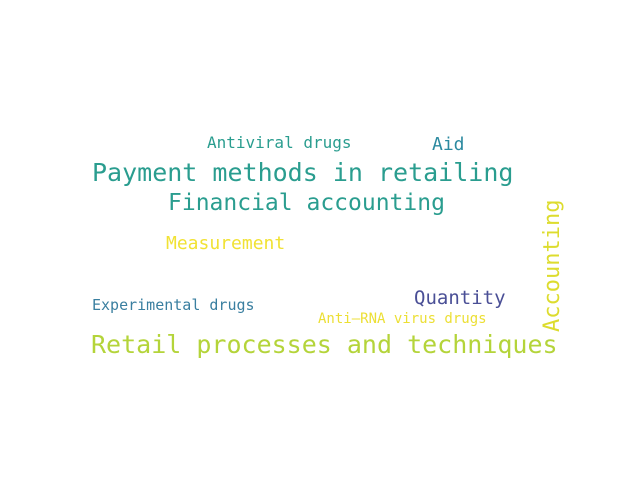 The image size is (640, 480). I want to click on word-anti-rna-virus-drugs: Anti–RNA virus drugs, so click(402, 319).